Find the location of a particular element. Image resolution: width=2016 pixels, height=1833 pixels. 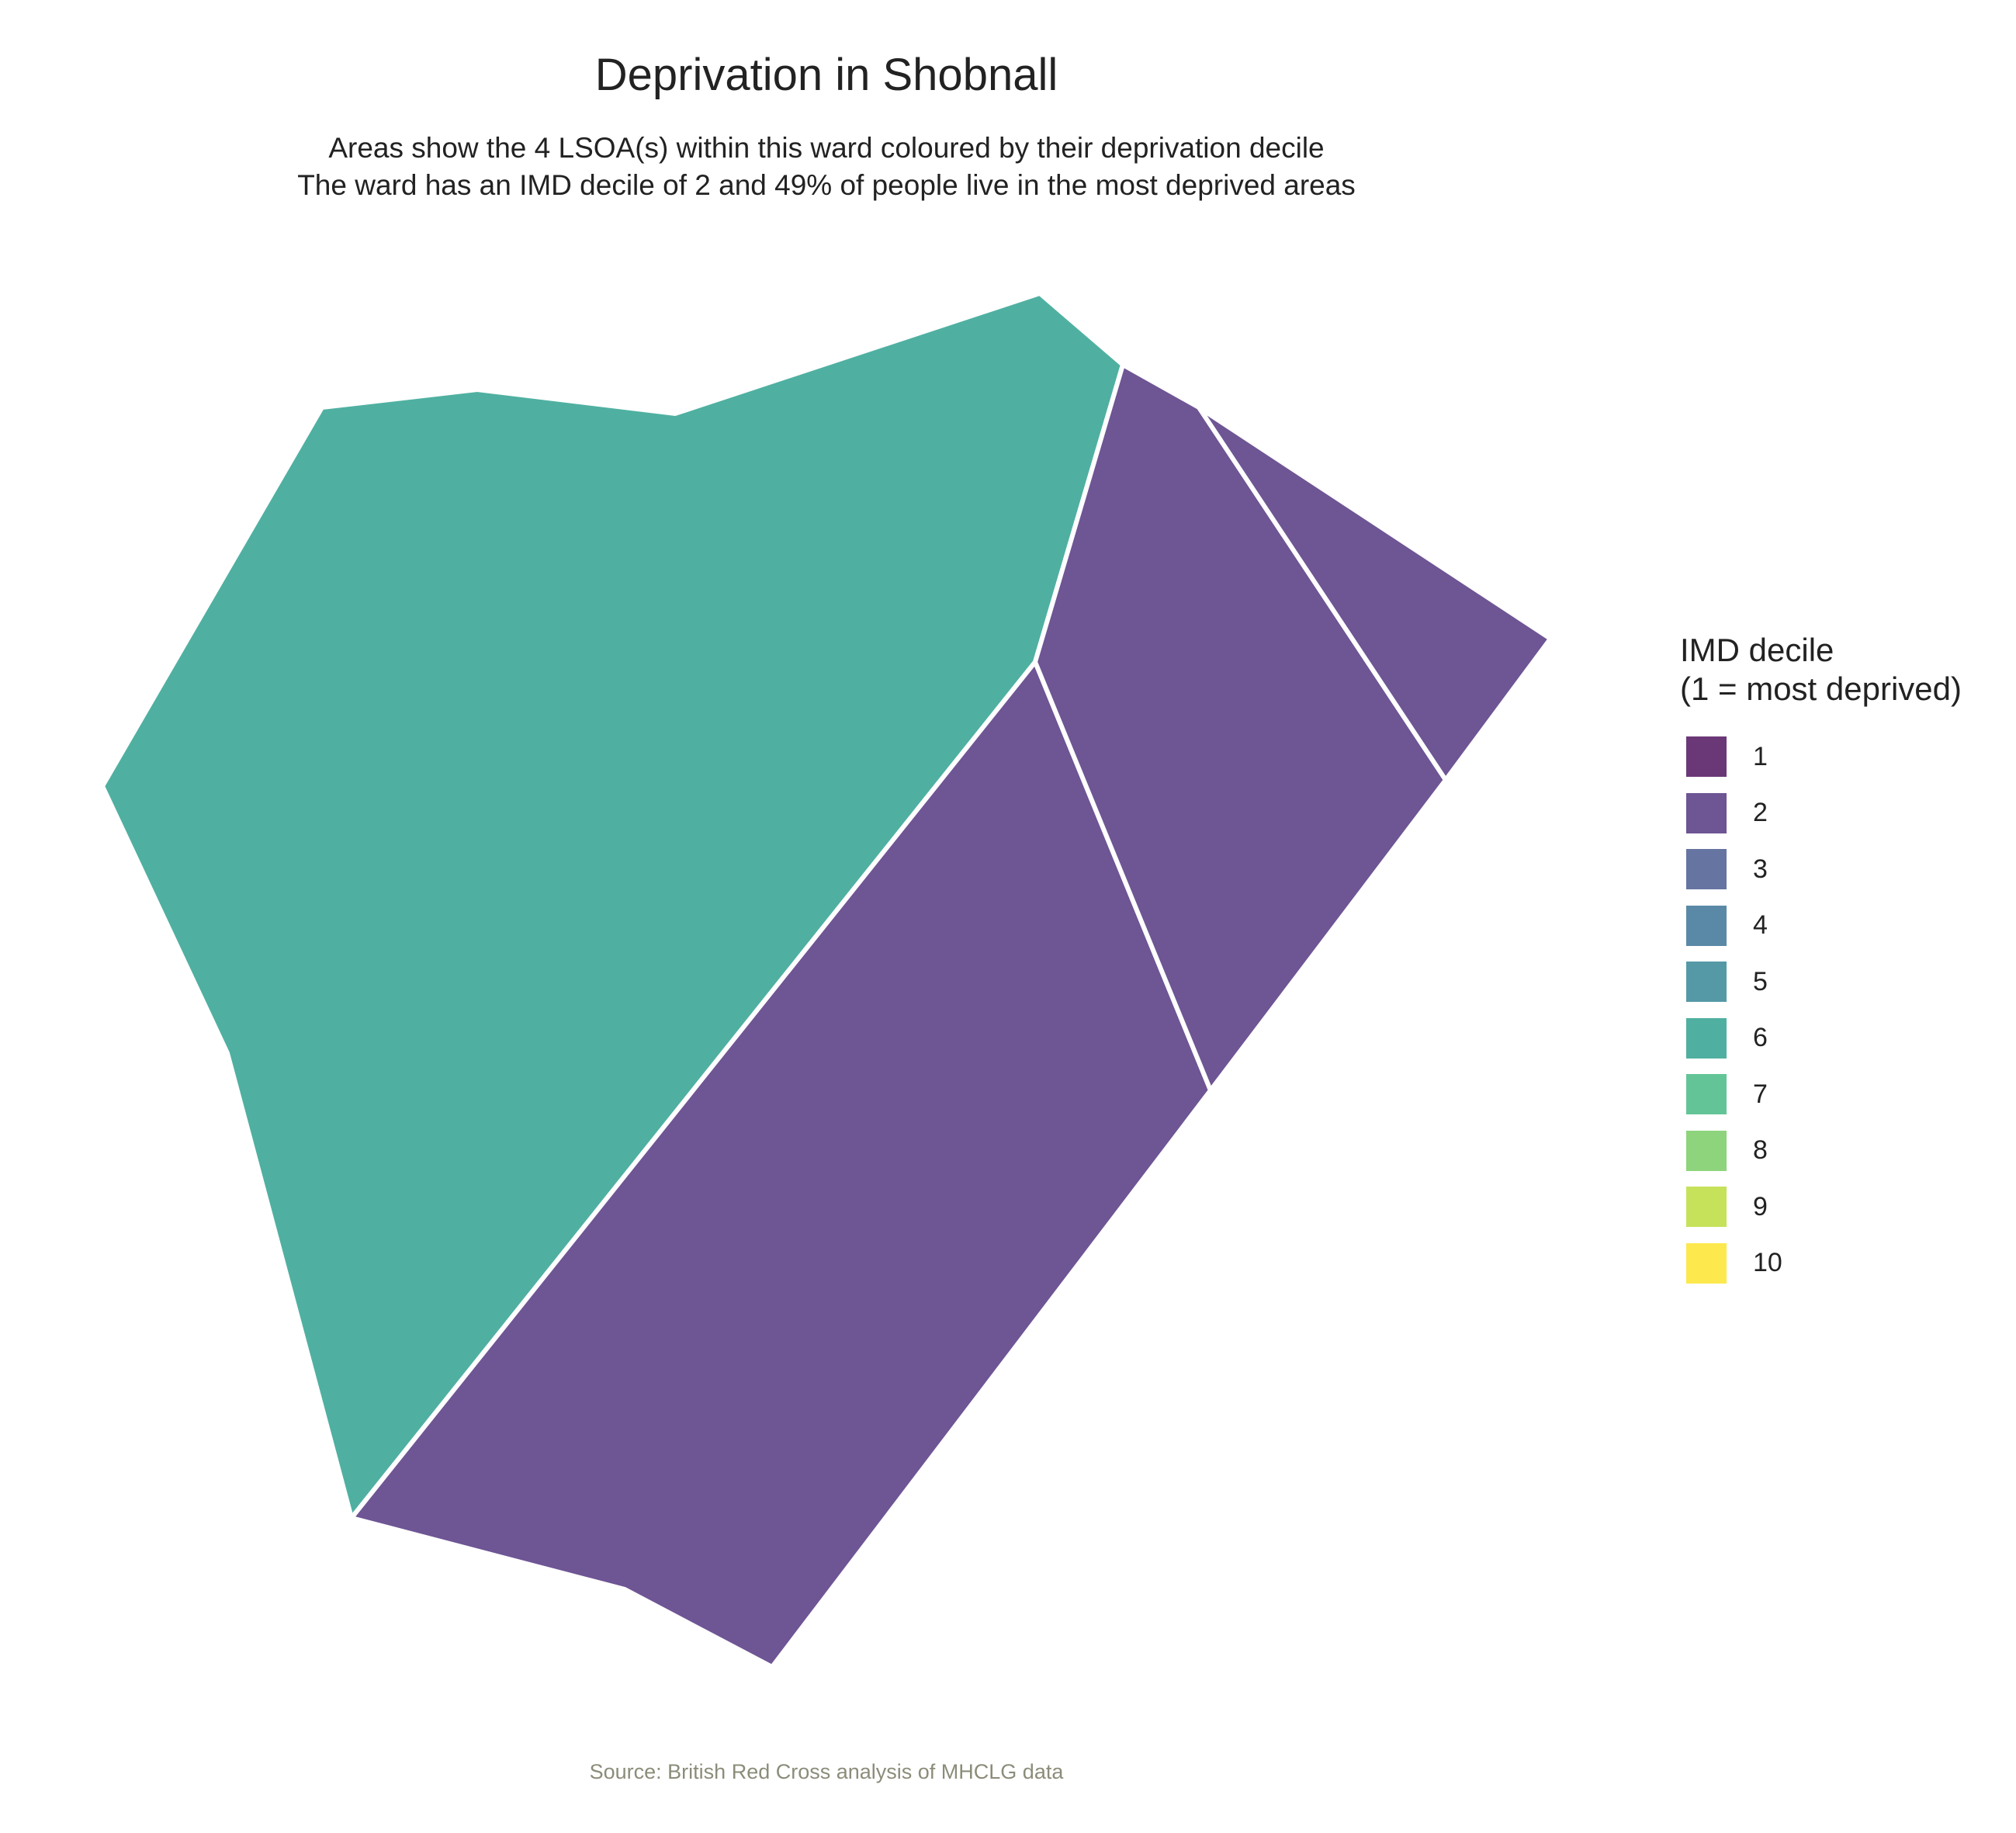

legend-item-7: 7 is located at coordinates (1727, 1094).